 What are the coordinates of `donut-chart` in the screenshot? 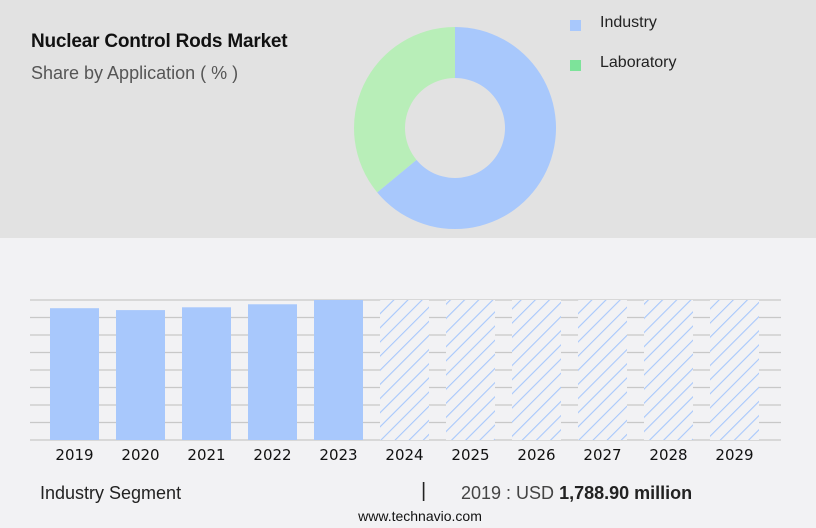 It's located at (454, 128).